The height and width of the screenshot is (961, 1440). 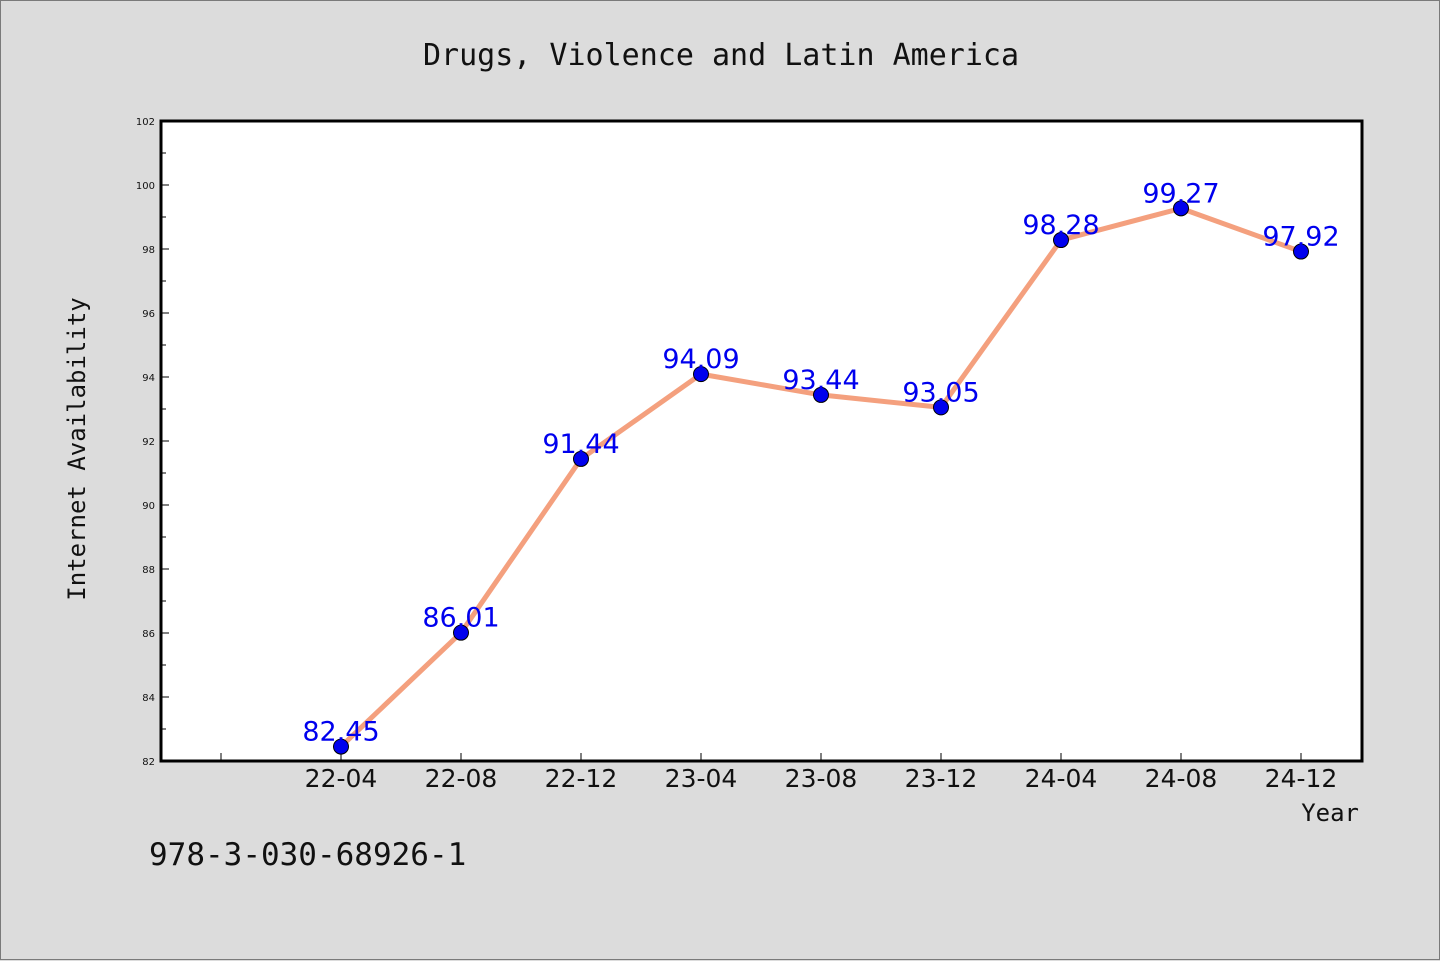 What do you see at coordinates (148, 314) in the screenshot?
I see `y-tick-label: 96` at bounding box center [148, 314].